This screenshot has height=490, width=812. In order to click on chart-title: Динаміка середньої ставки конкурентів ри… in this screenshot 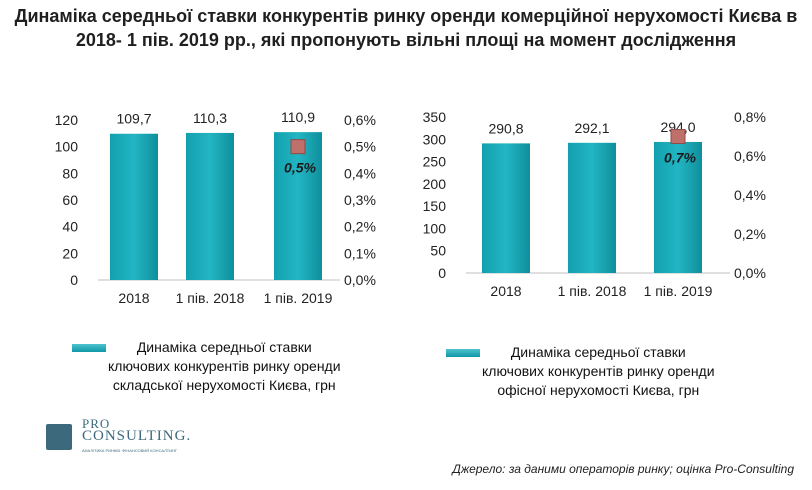, I will do `click(406, 28)`.